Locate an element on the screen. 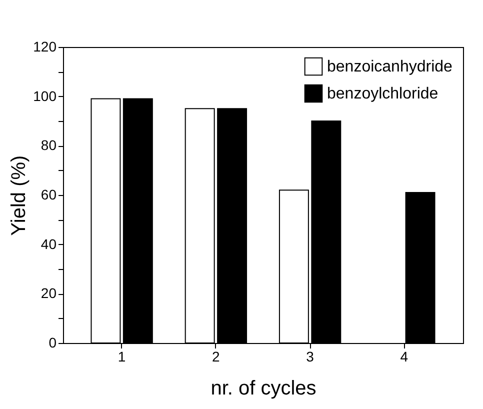 This screenshot has width=483, height=409. legend-label: benzoicanhydride is located at coordinates (390, 67).